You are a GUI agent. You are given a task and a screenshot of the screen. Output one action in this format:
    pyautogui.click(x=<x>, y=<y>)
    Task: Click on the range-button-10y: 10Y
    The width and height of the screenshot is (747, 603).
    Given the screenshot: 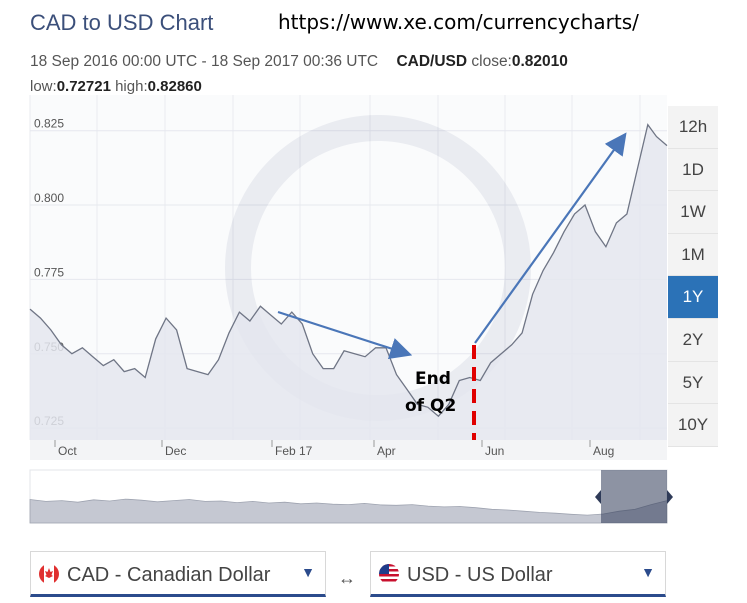 What is the action you would take?
    pyautogui.click(x=693, y=425)
    